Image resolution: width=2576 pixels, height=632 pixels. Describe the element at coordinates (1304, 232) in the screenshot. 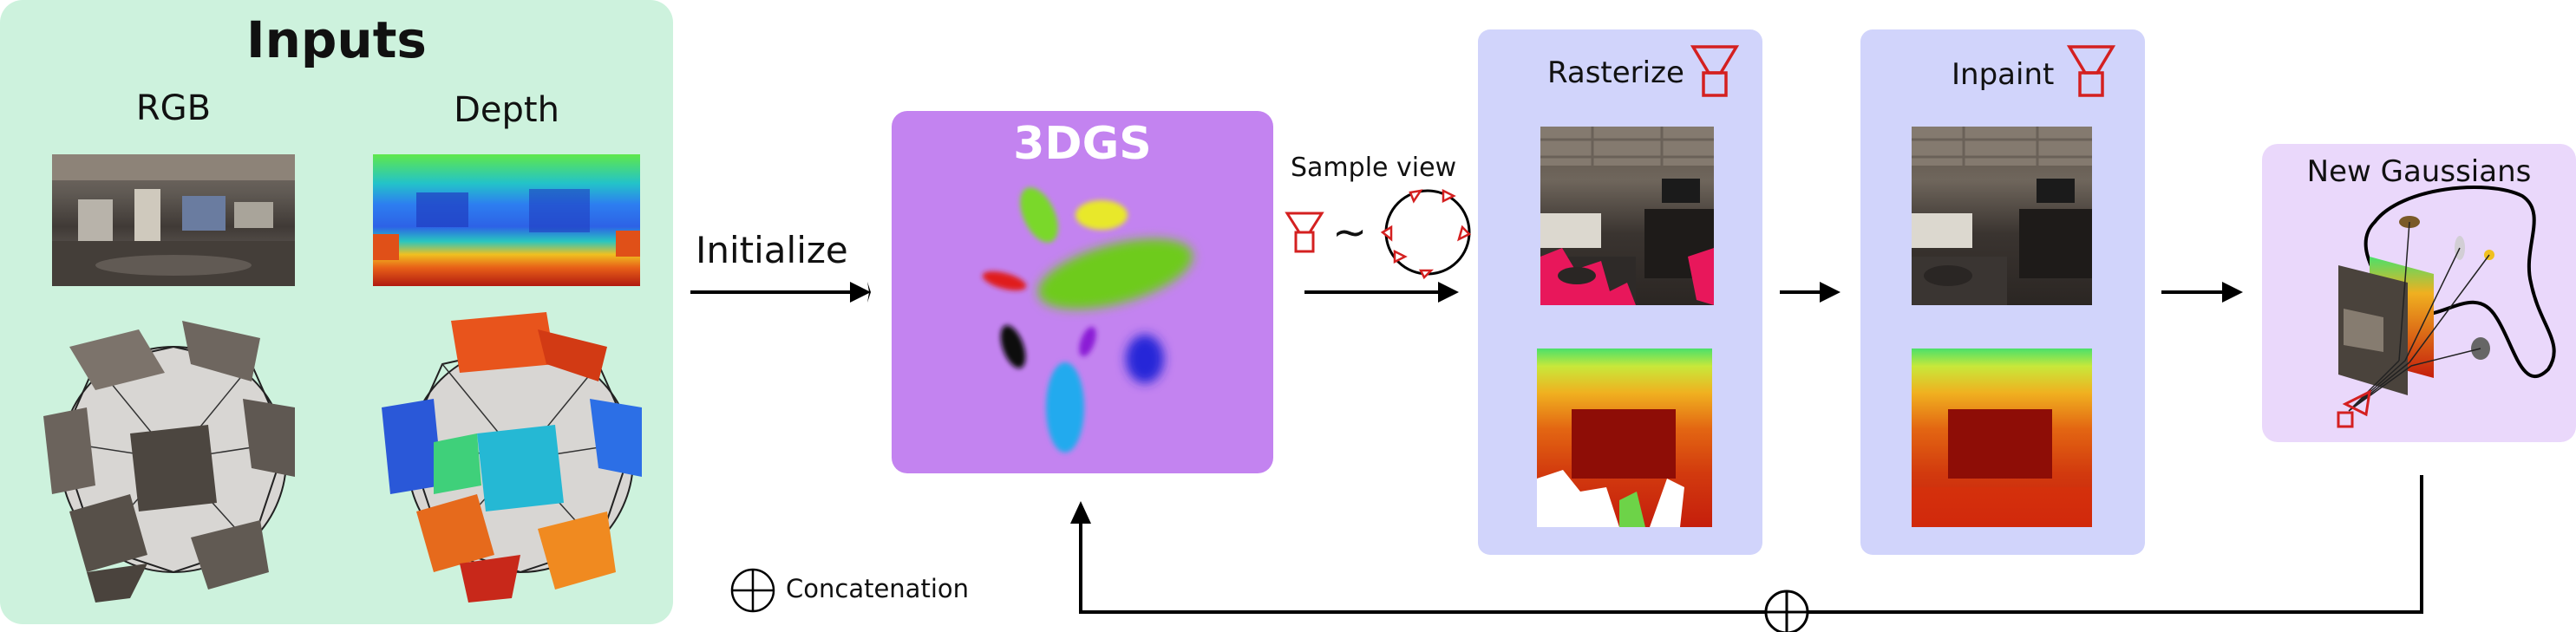

I see `sample-camera-icon` at that location.